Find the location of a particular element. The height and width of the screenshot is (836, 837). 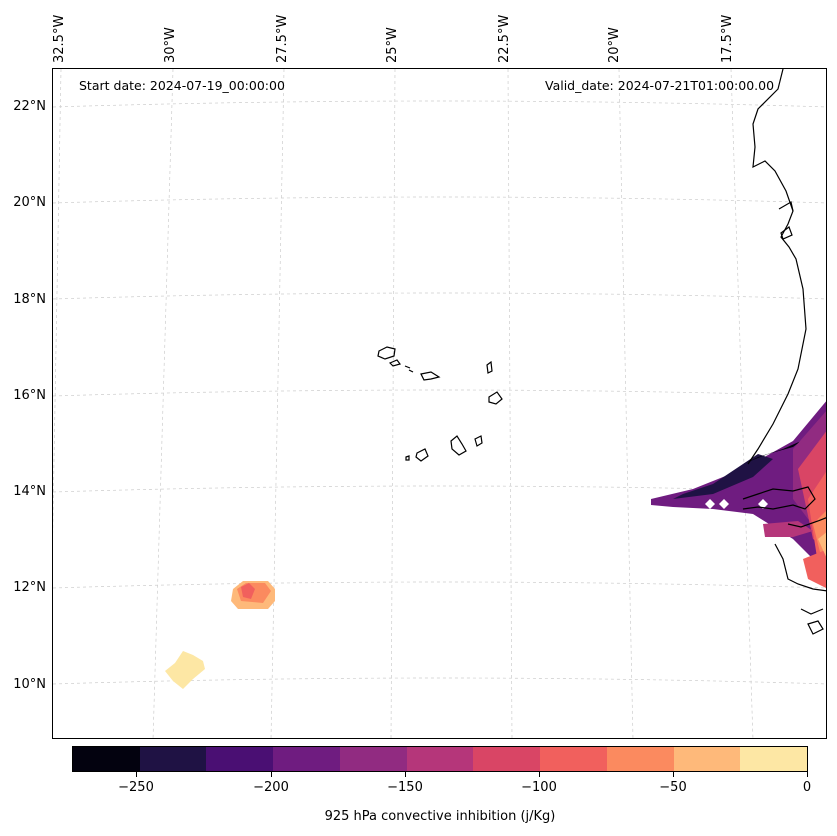

cin-band-light is located at coordinates (822, 544).